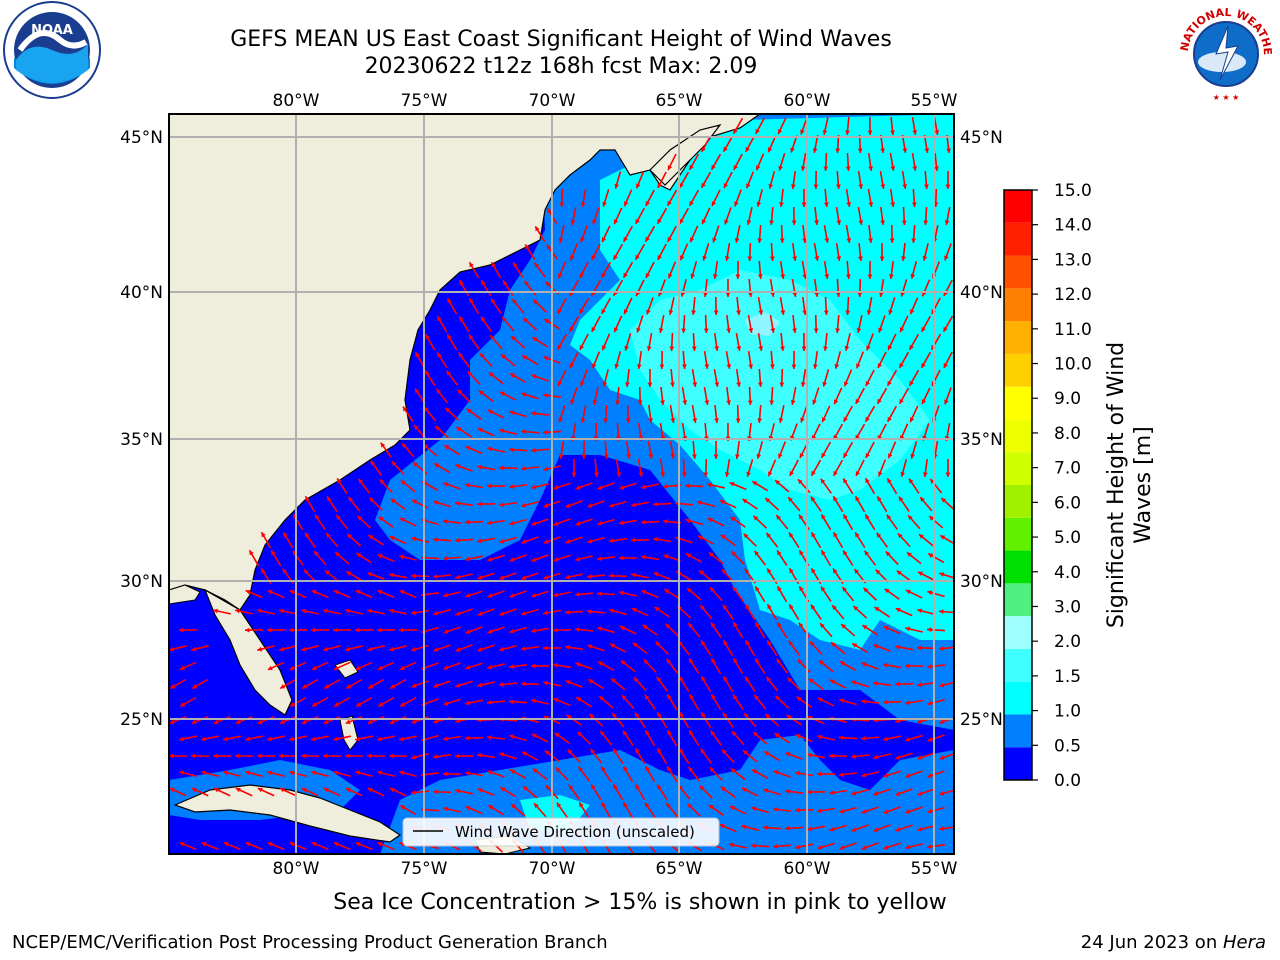 The image size is (1280, 960). I want to click on lat-tick-label: 45°N, so click(141, 138).